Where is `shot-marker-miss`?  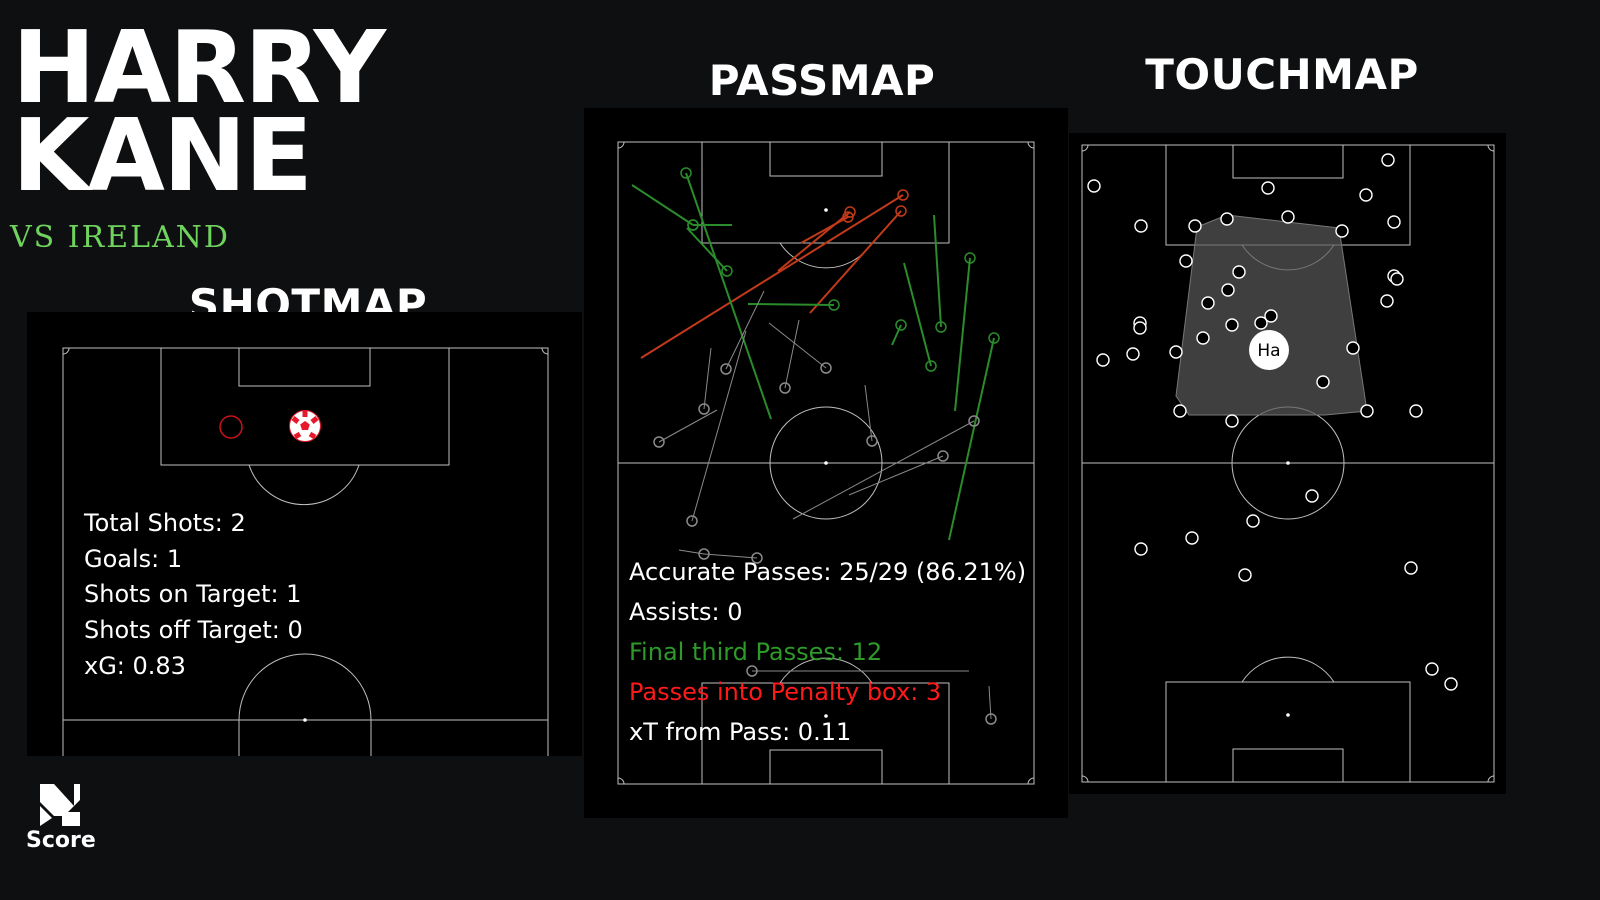
shot-marker-miss is located at coordinates (231, 427).